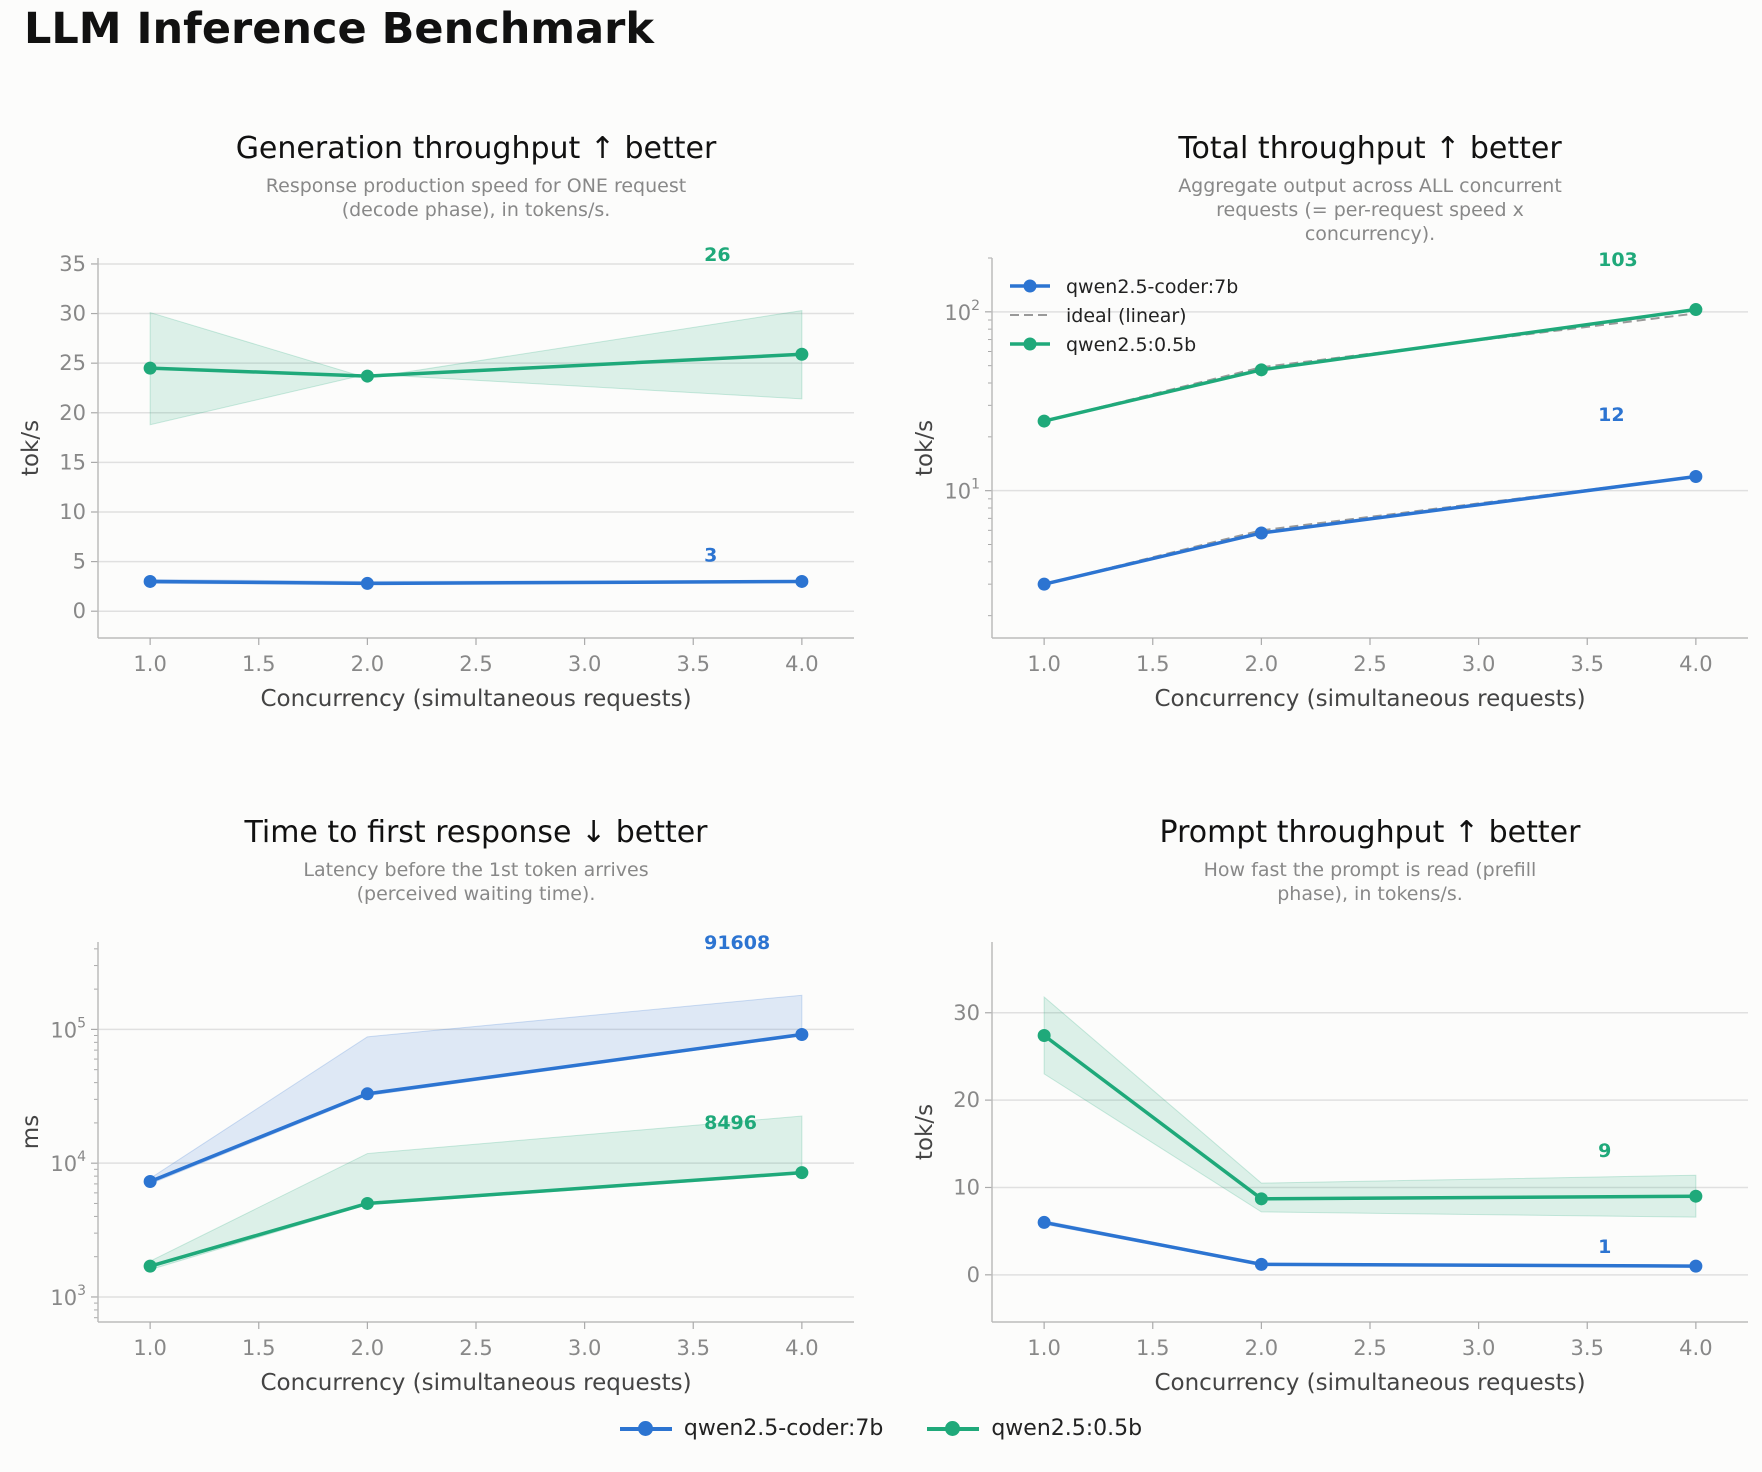  Describe the element at coordinates (476, 894) in the screenshot. I see `chart-subtitle-line: (perceived waiting time).` at that location.